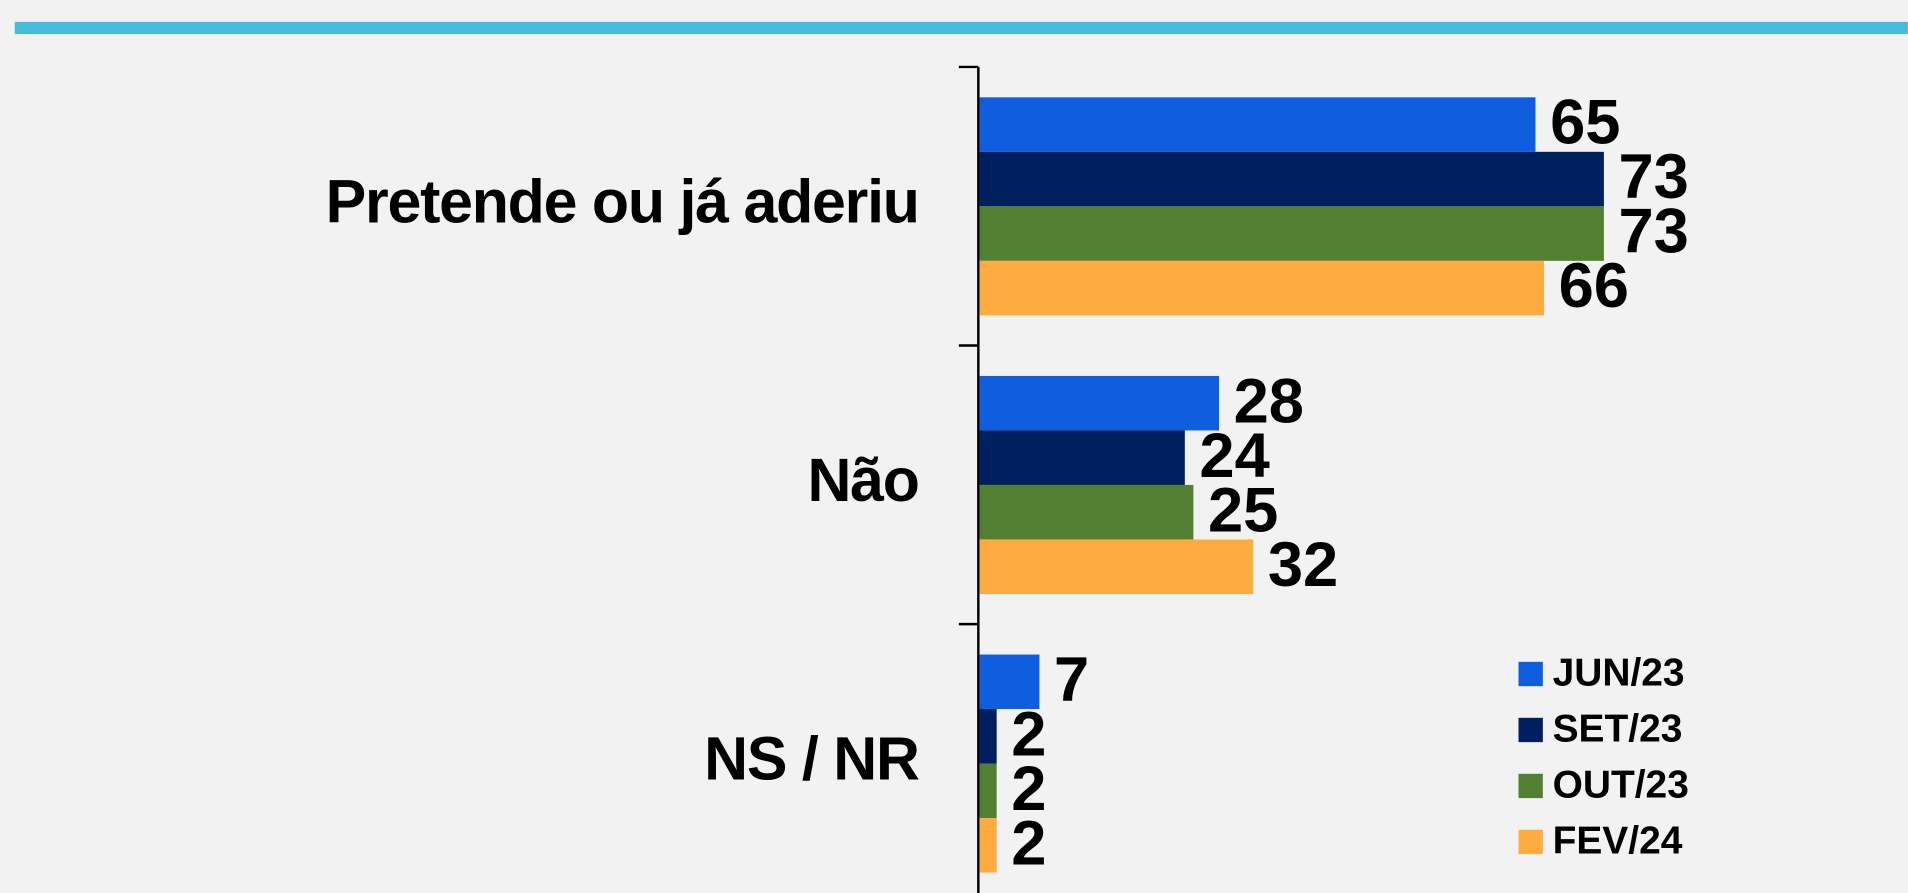 Image resolution: width=1908 pixels, height=893 pixels. I want to click on value-label: 24, so click(1234, 456).